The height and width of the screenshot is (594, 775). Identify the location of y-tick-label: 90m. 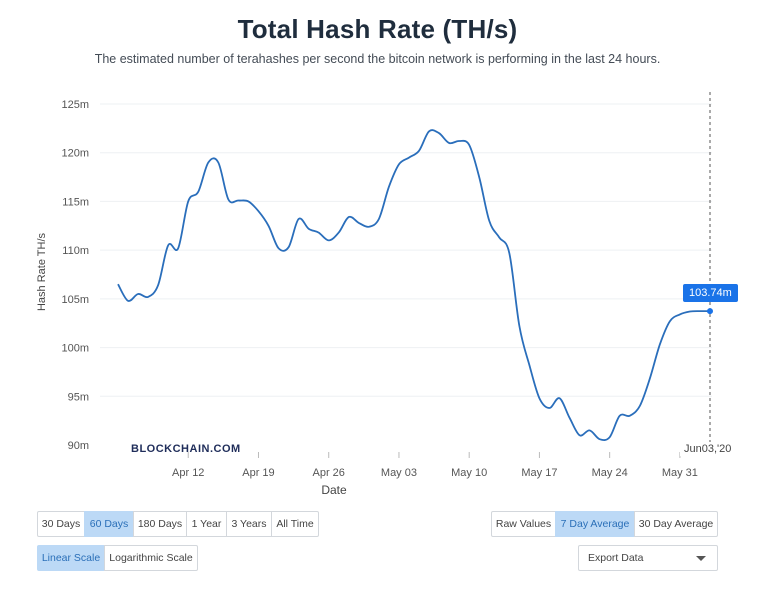
(78, 446).